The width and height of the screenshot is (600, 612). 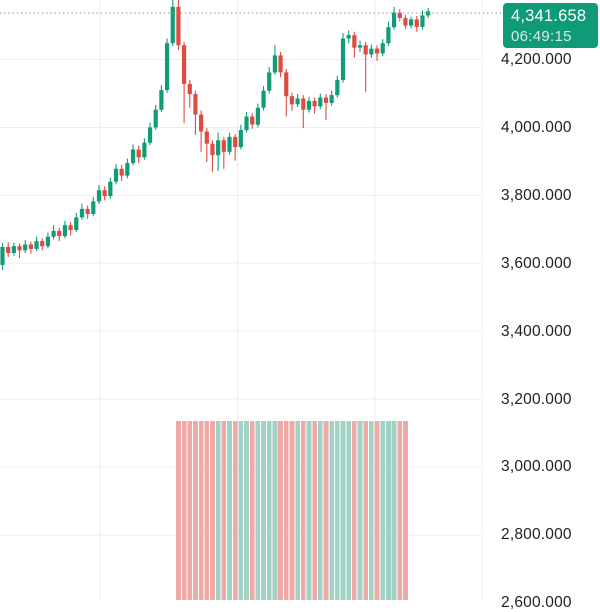 What do you see at coordinates (549, 15) in the screenshot?
I see `current-price-value: 4,341.658` at bounding box center [549, 15].